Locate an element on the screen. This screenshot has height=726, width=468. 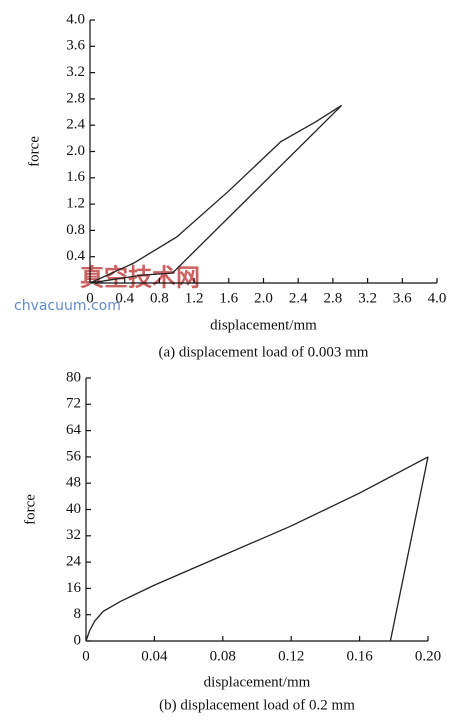
y-tick-label: 2.8 is located at coordinates (75, 98).